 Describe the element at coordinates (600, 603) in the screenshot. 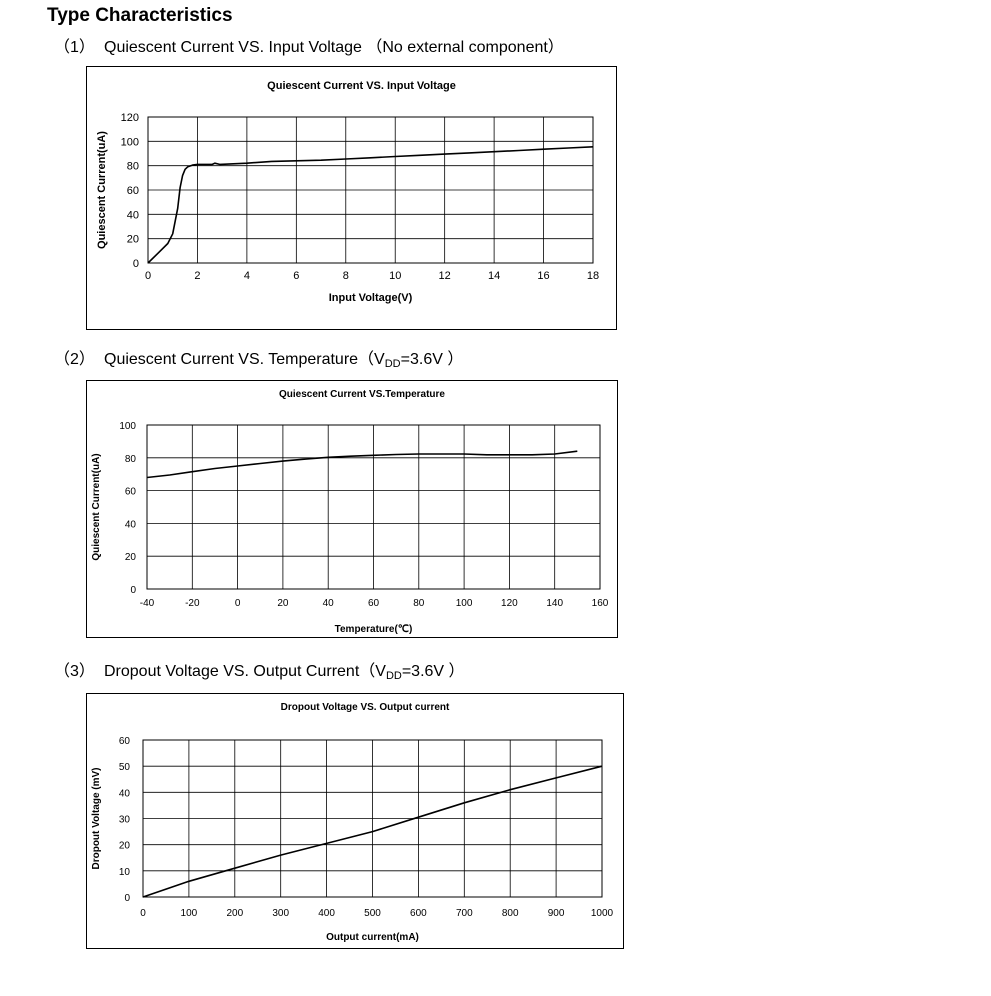

I see `x-tick-label: 160` at that location.